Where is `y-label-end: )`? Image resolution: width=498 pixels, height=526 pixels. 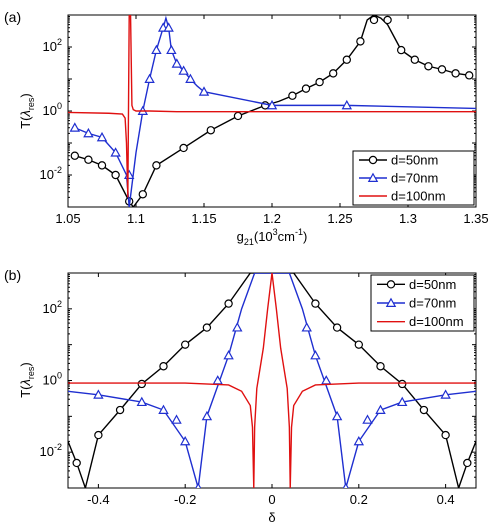 y-label-end: ) is located at coordinates (25, 95).